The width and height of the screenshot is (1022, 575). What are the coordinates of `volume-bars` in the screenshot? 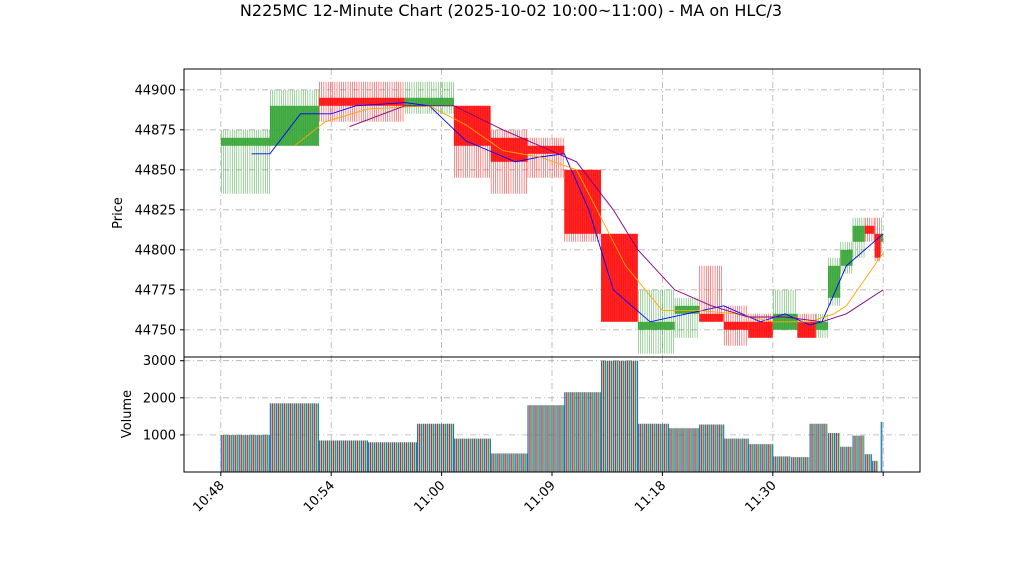 It's located at (552, 416).